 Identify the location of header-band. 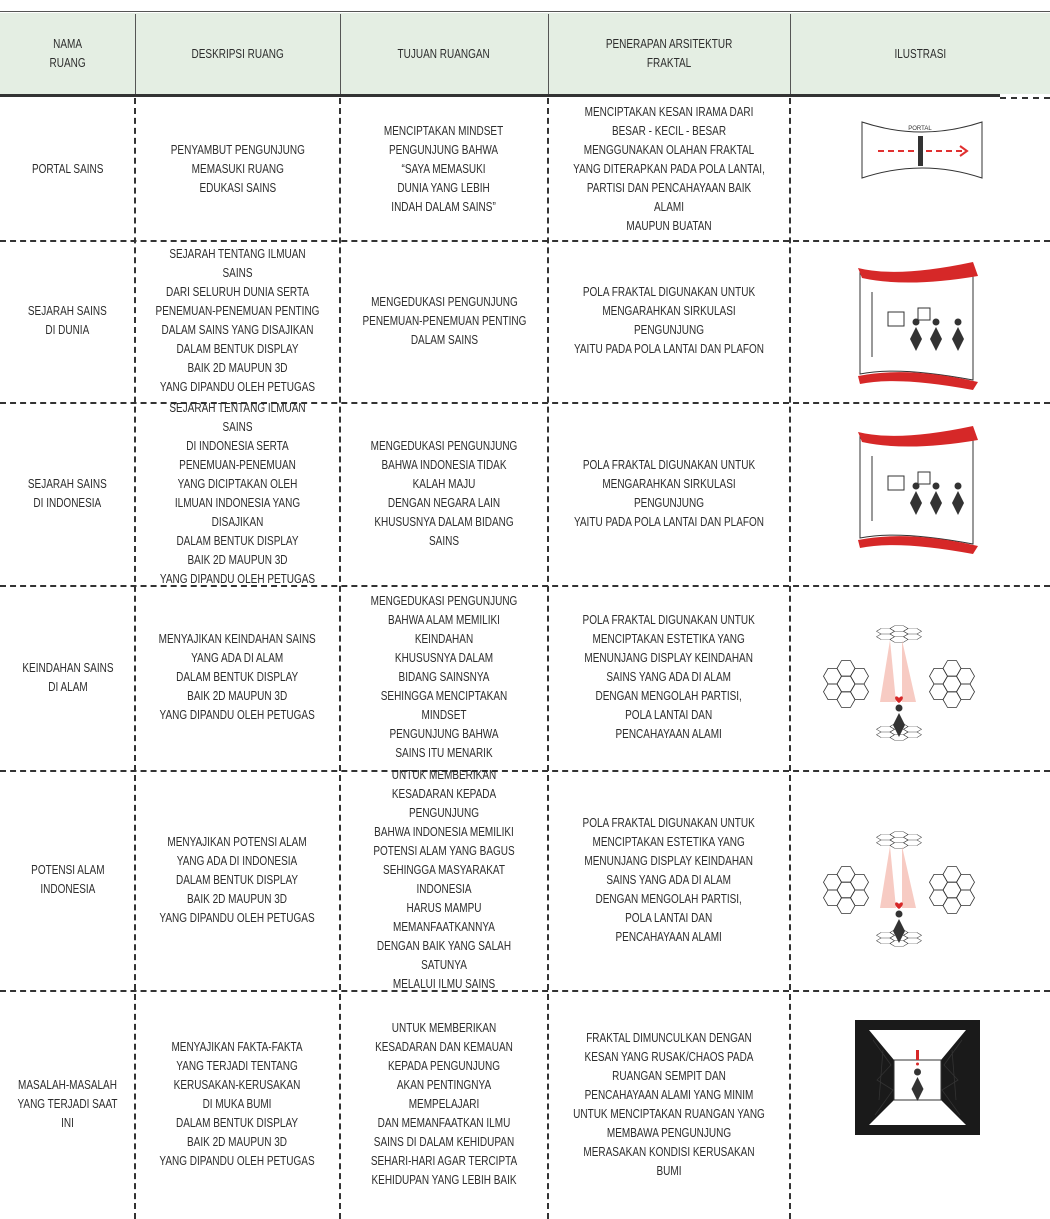
(525, 53).